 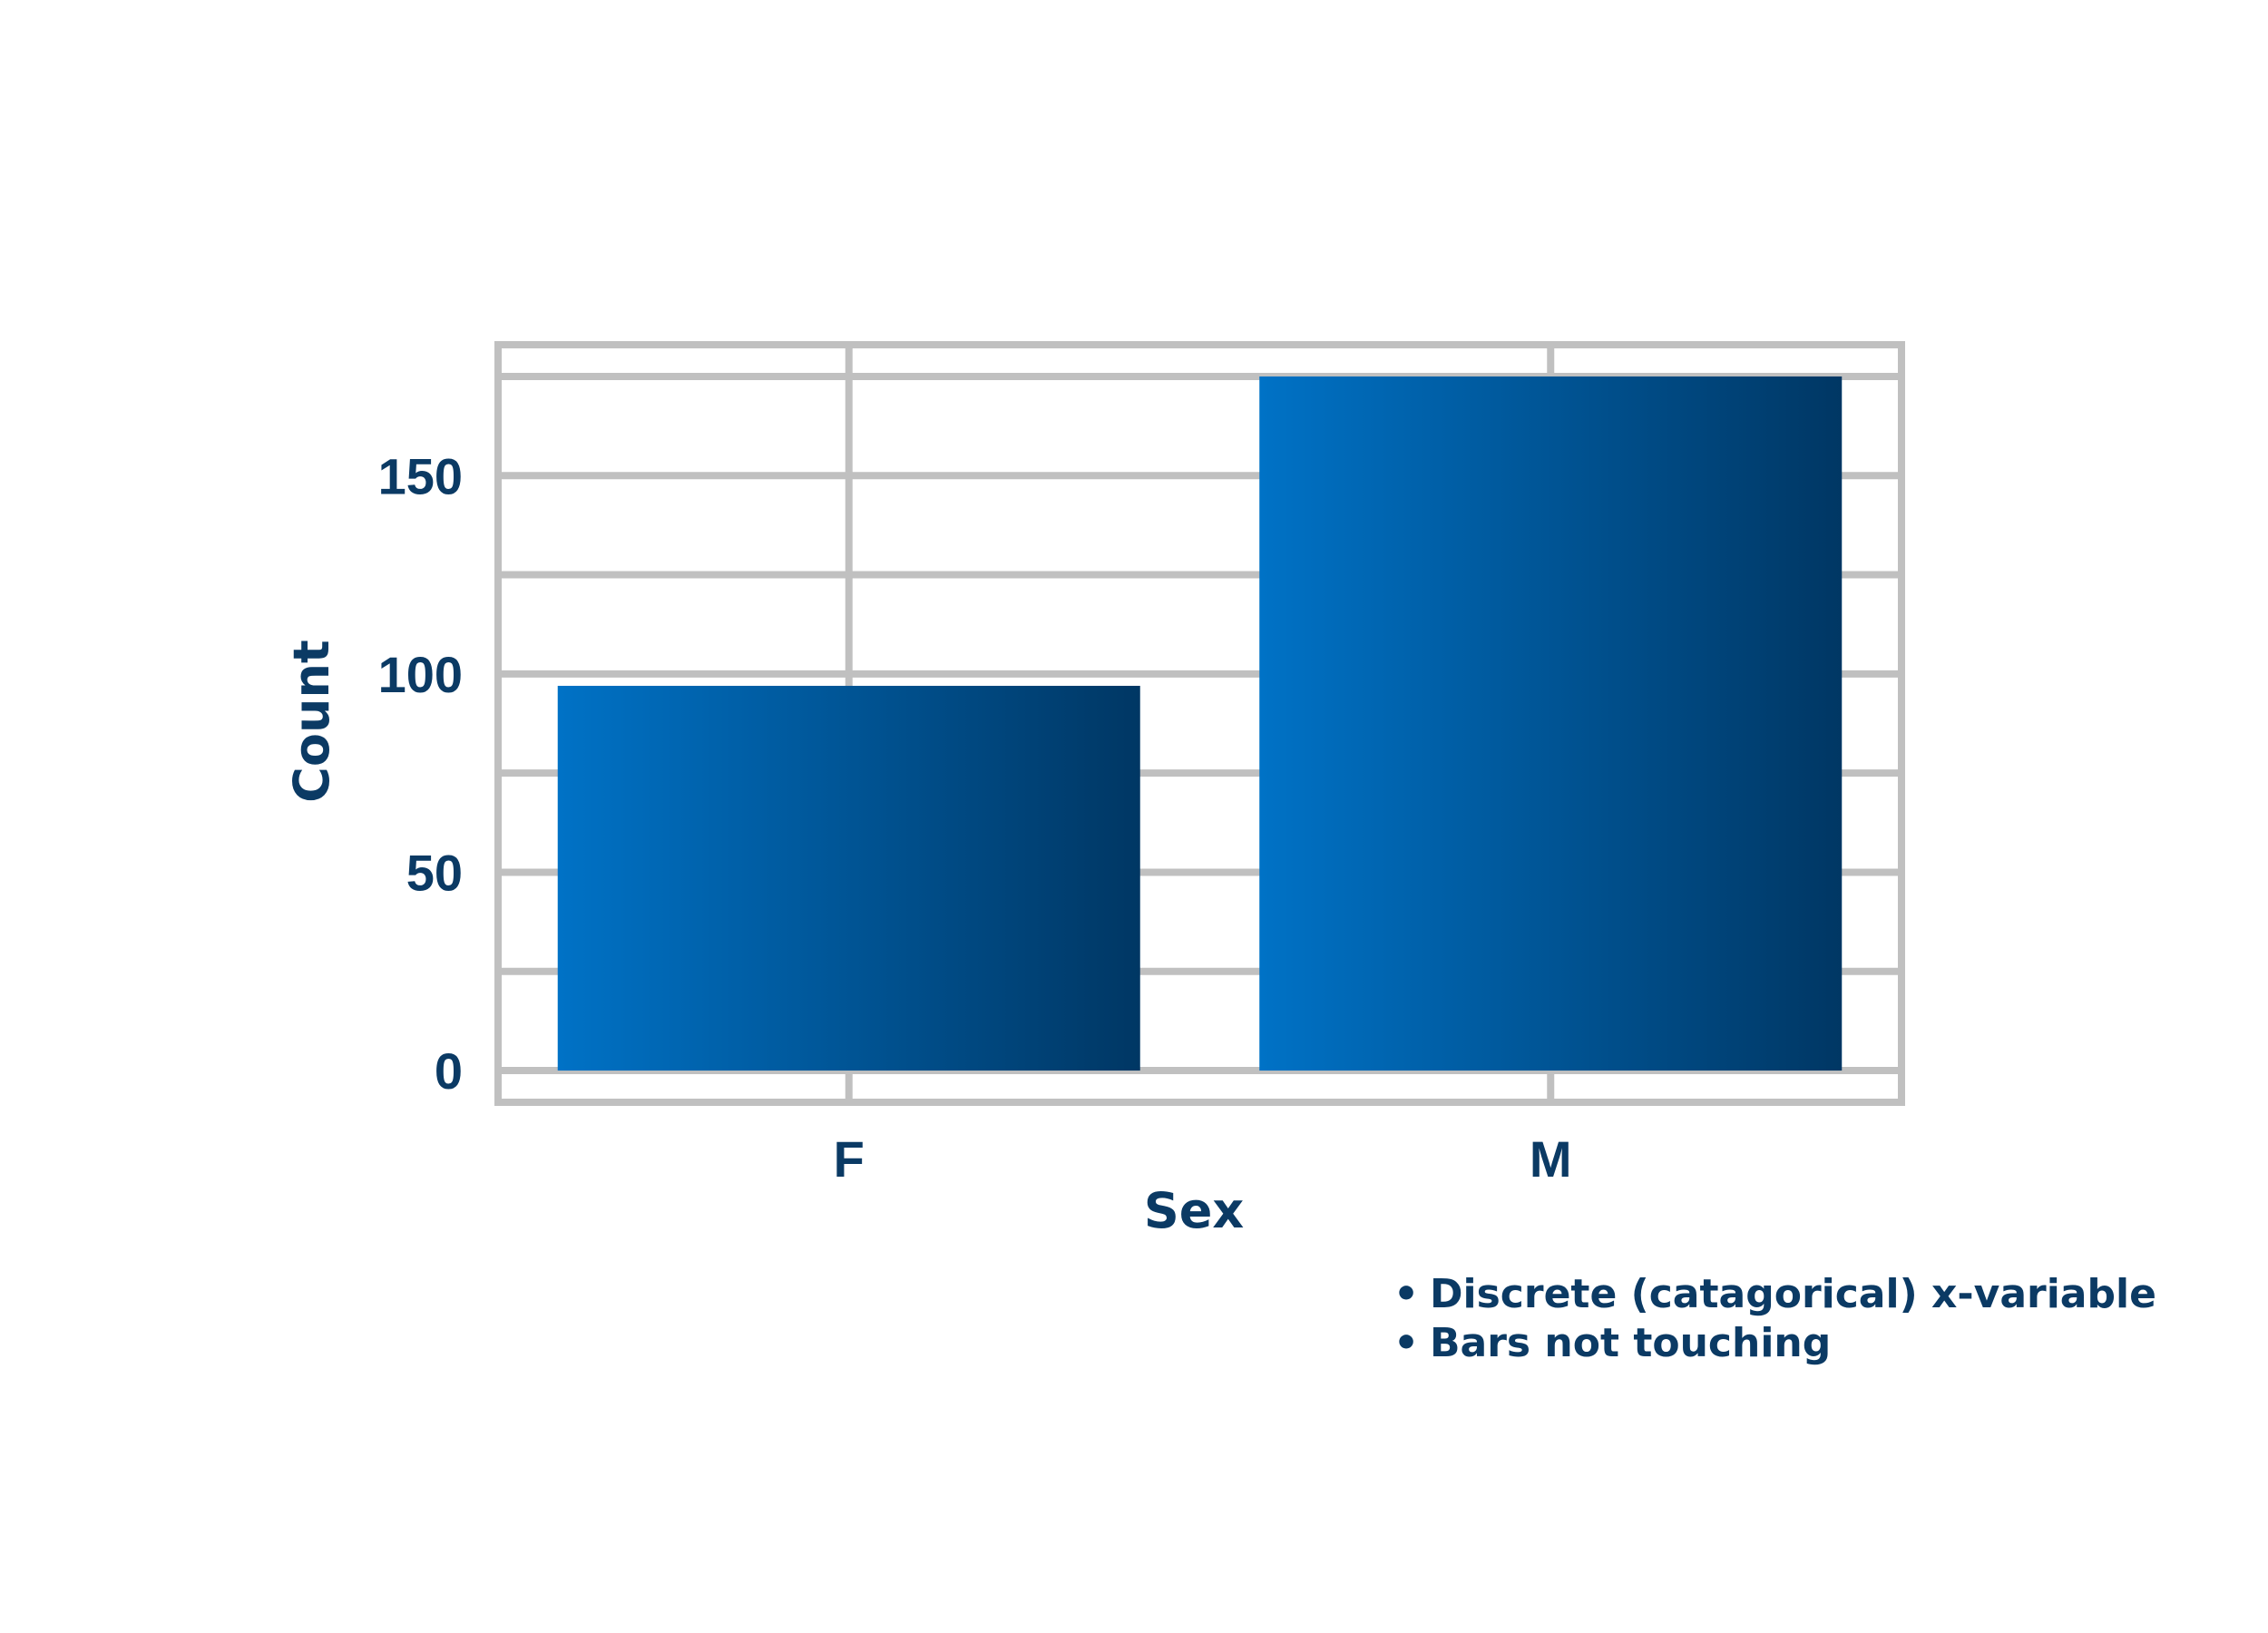 What do you see at coordinates (1551, 1159) in the screenshot?
I see `x-tick-label: M` at bounding box center [1551, 1159].